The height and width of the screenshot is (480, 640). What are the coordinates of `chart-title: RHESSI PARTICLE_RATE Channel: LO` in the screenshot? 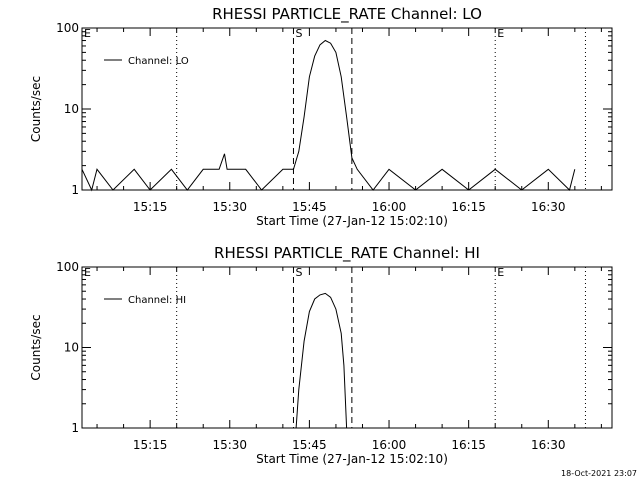 It's located at (347, 14).